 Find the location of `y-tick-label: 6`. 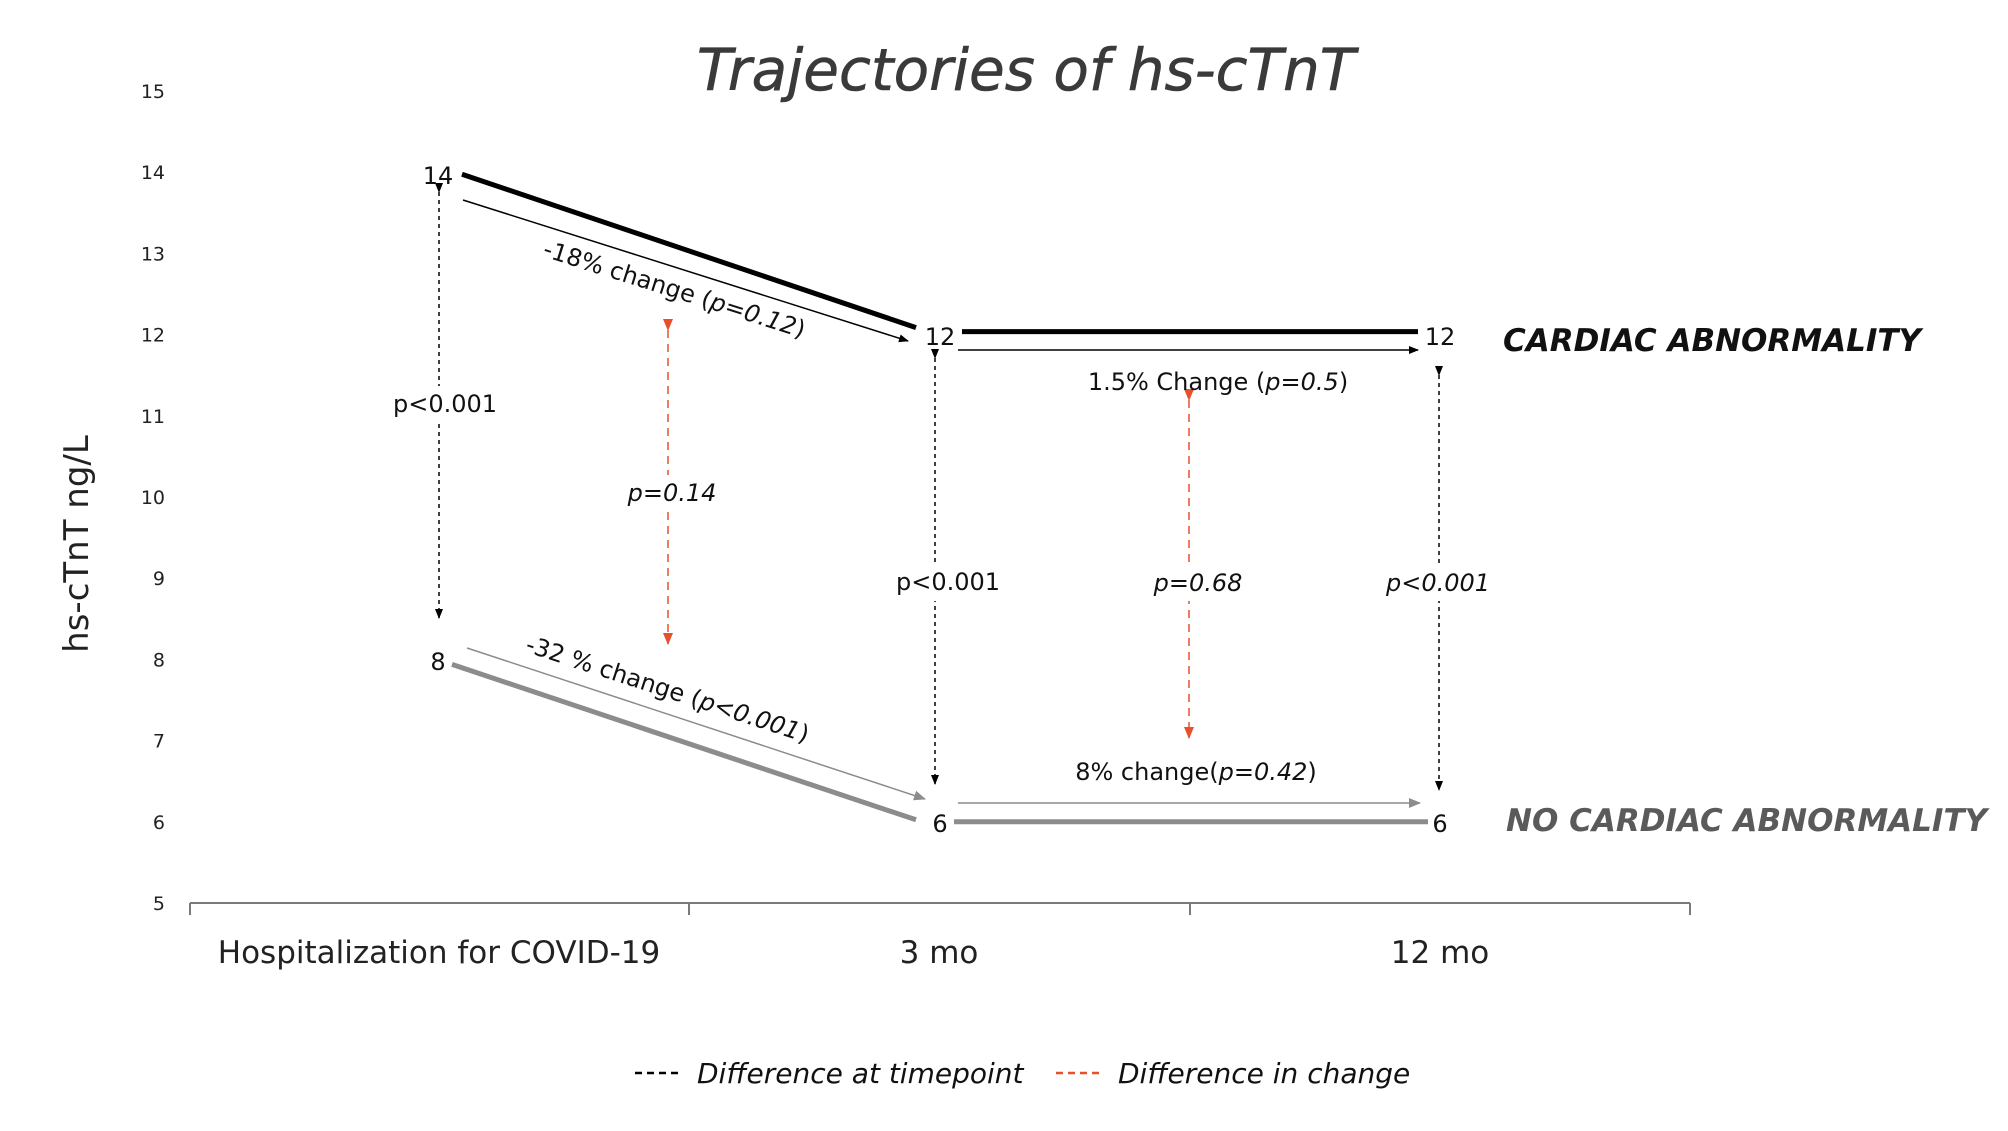

y-tick-label: 6 is located at coordinates (159, 823).